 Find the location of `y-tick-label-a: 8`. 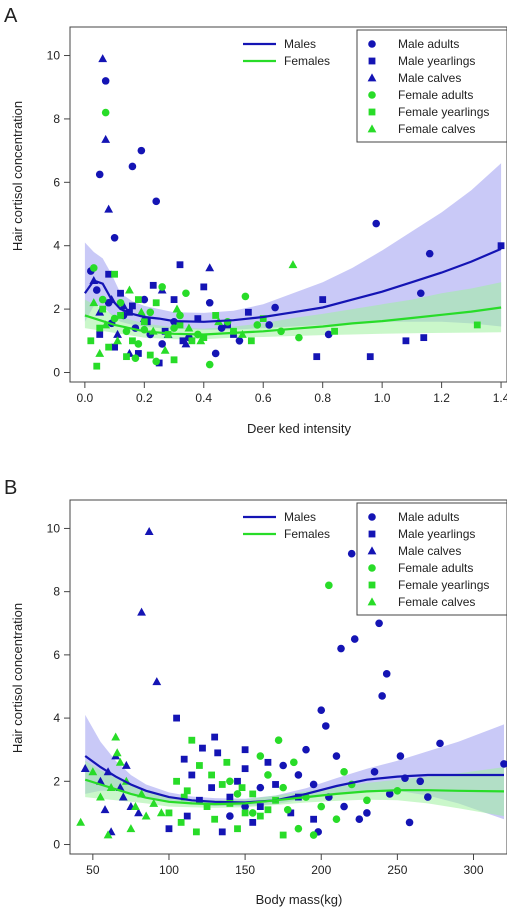

y-tick-label-a: 8 is located at coordinates (56, 119).